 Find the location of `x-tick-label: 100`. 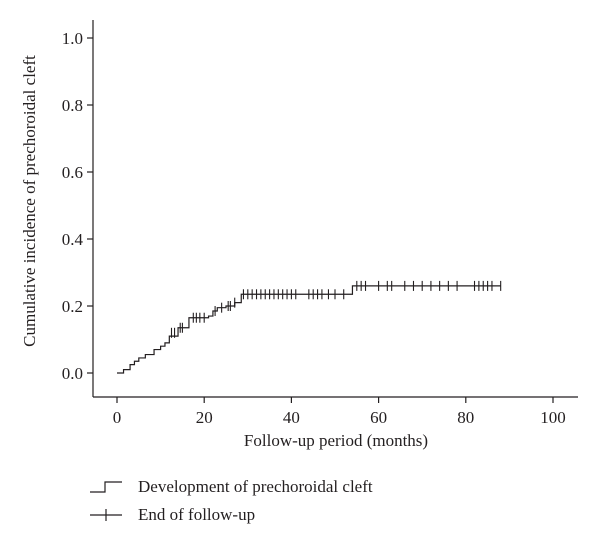

x-tick-label: 100 is located at coordinates (553, 417).